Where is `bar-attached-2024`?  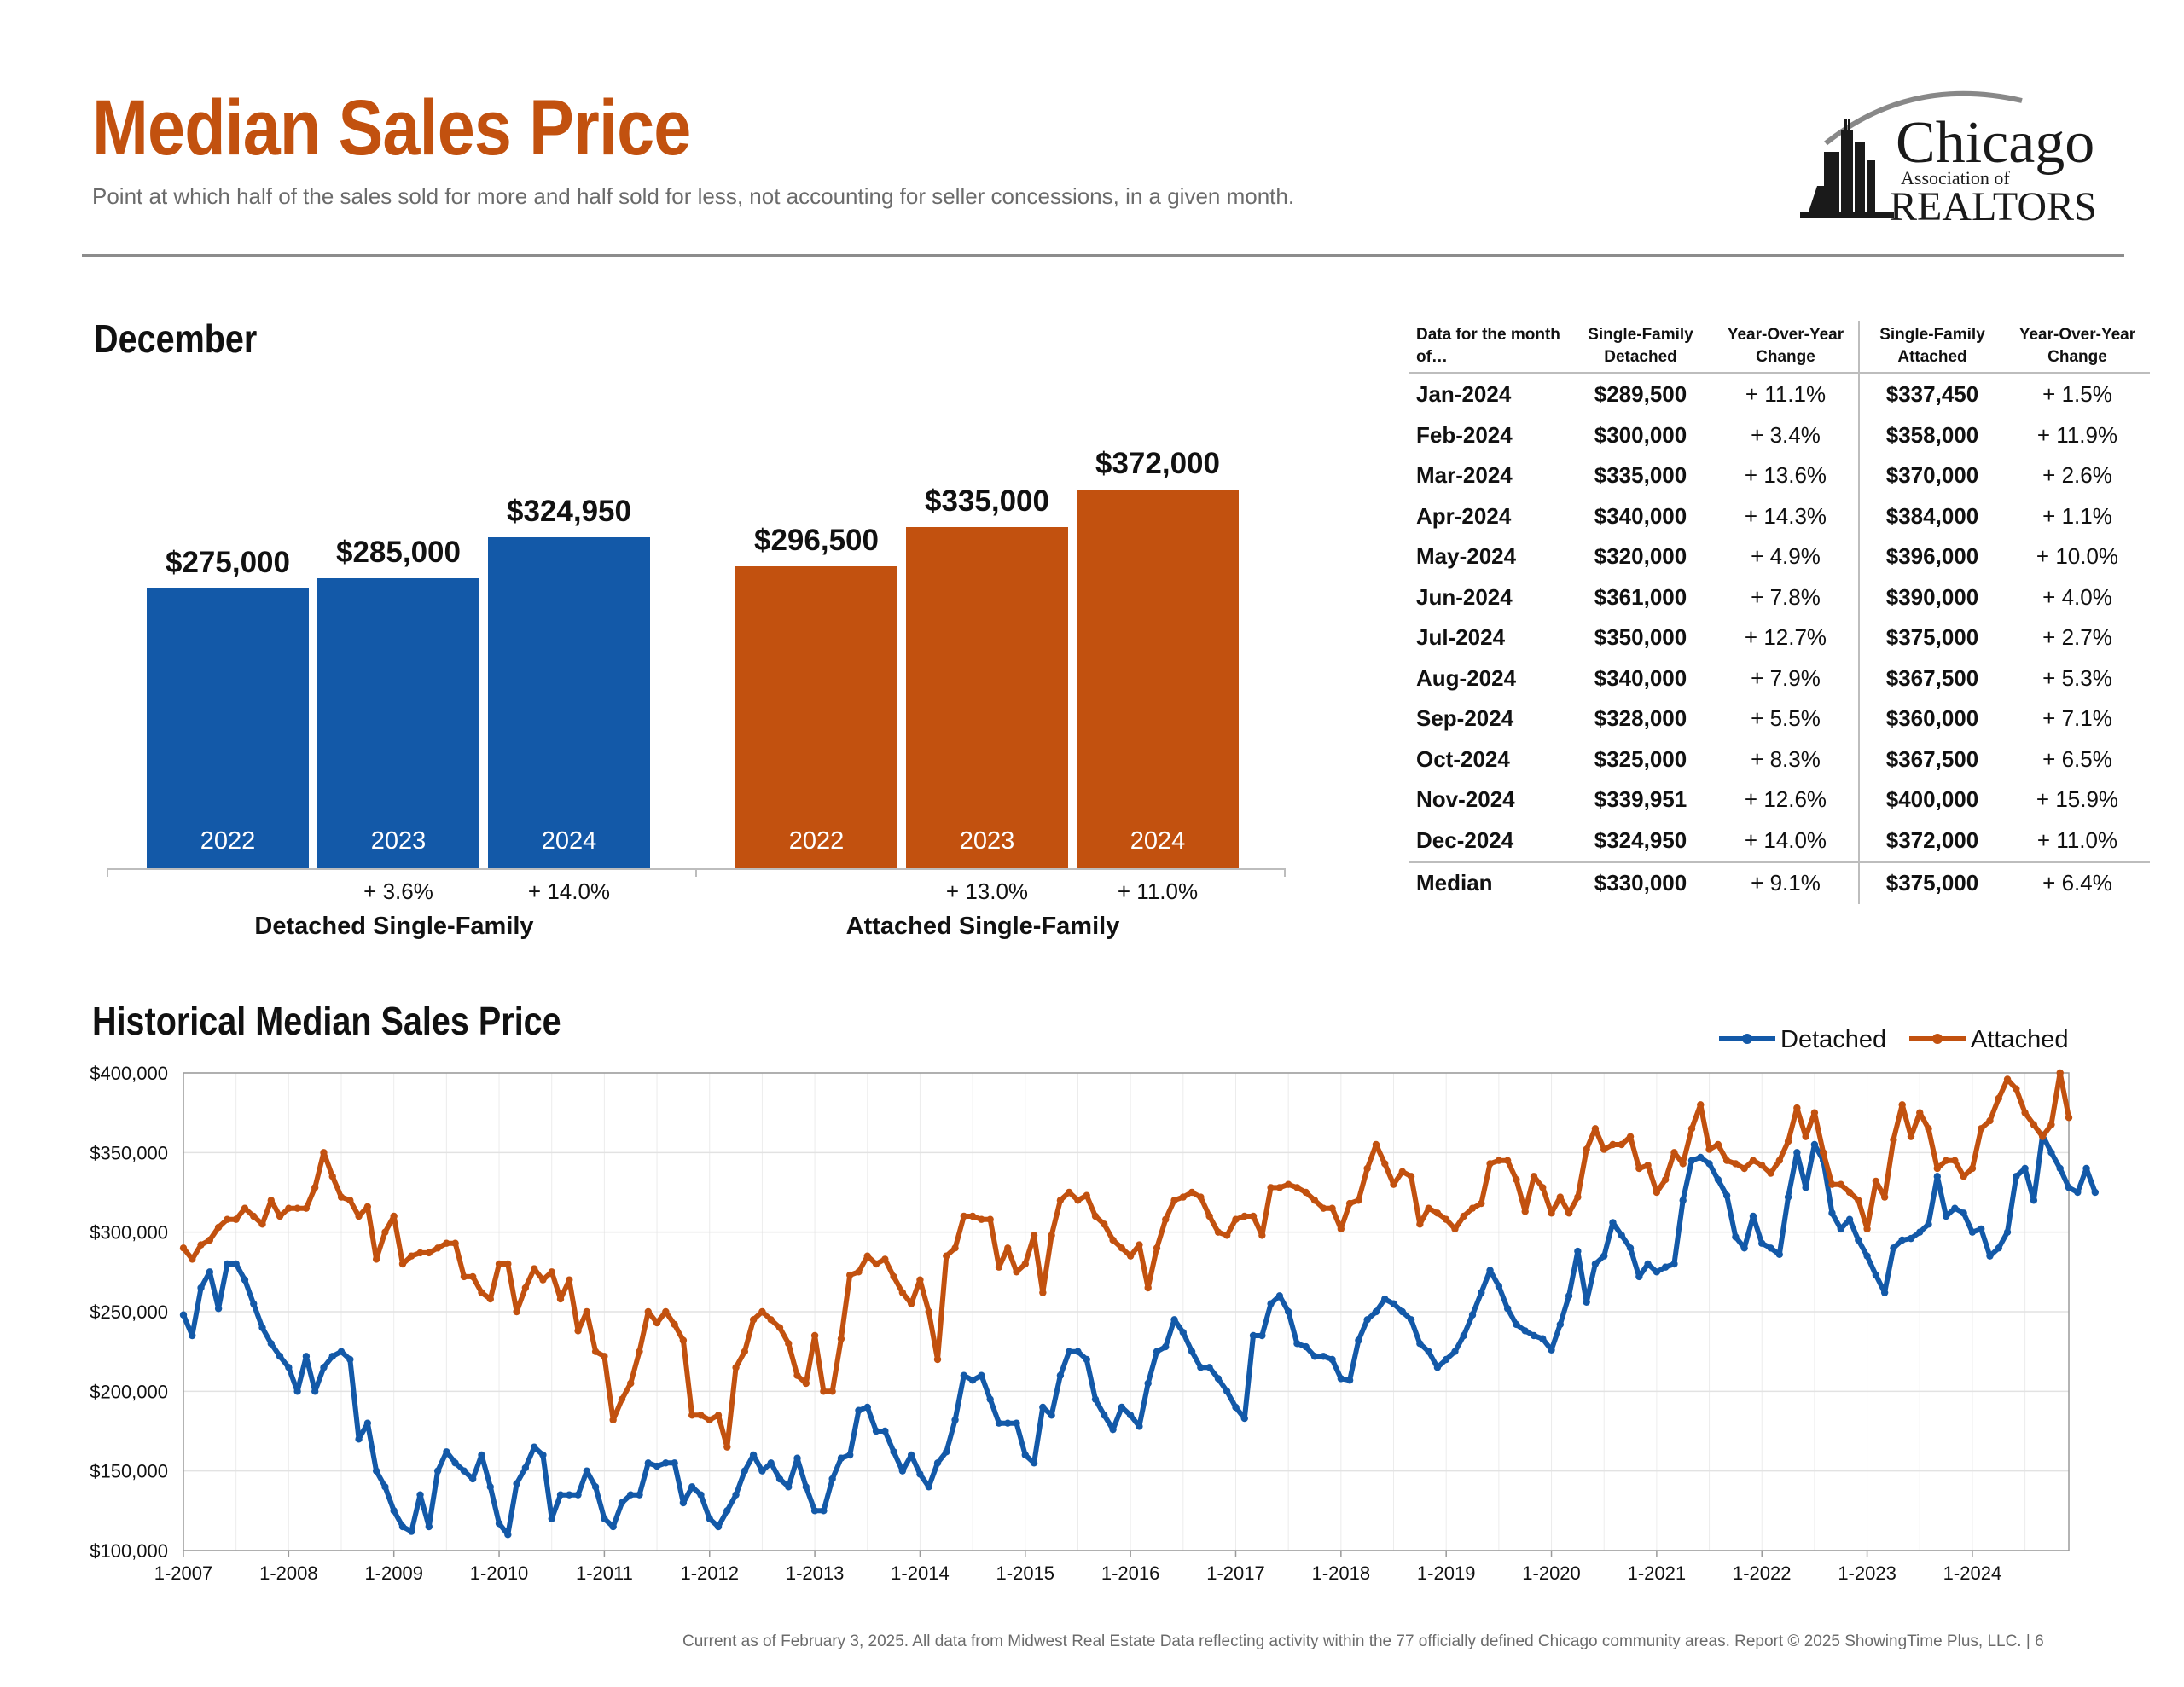
bar-attached-2024 is located at coordinates (1158, 679).